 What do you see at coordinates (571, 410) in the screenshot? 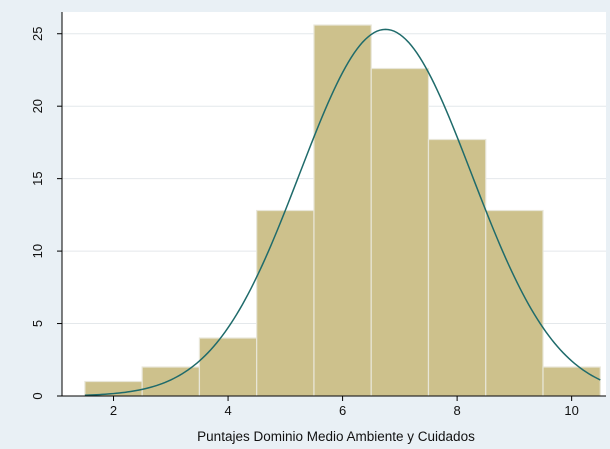
I see `x-tick-label-10: 10` at bounding box center [571, 410].